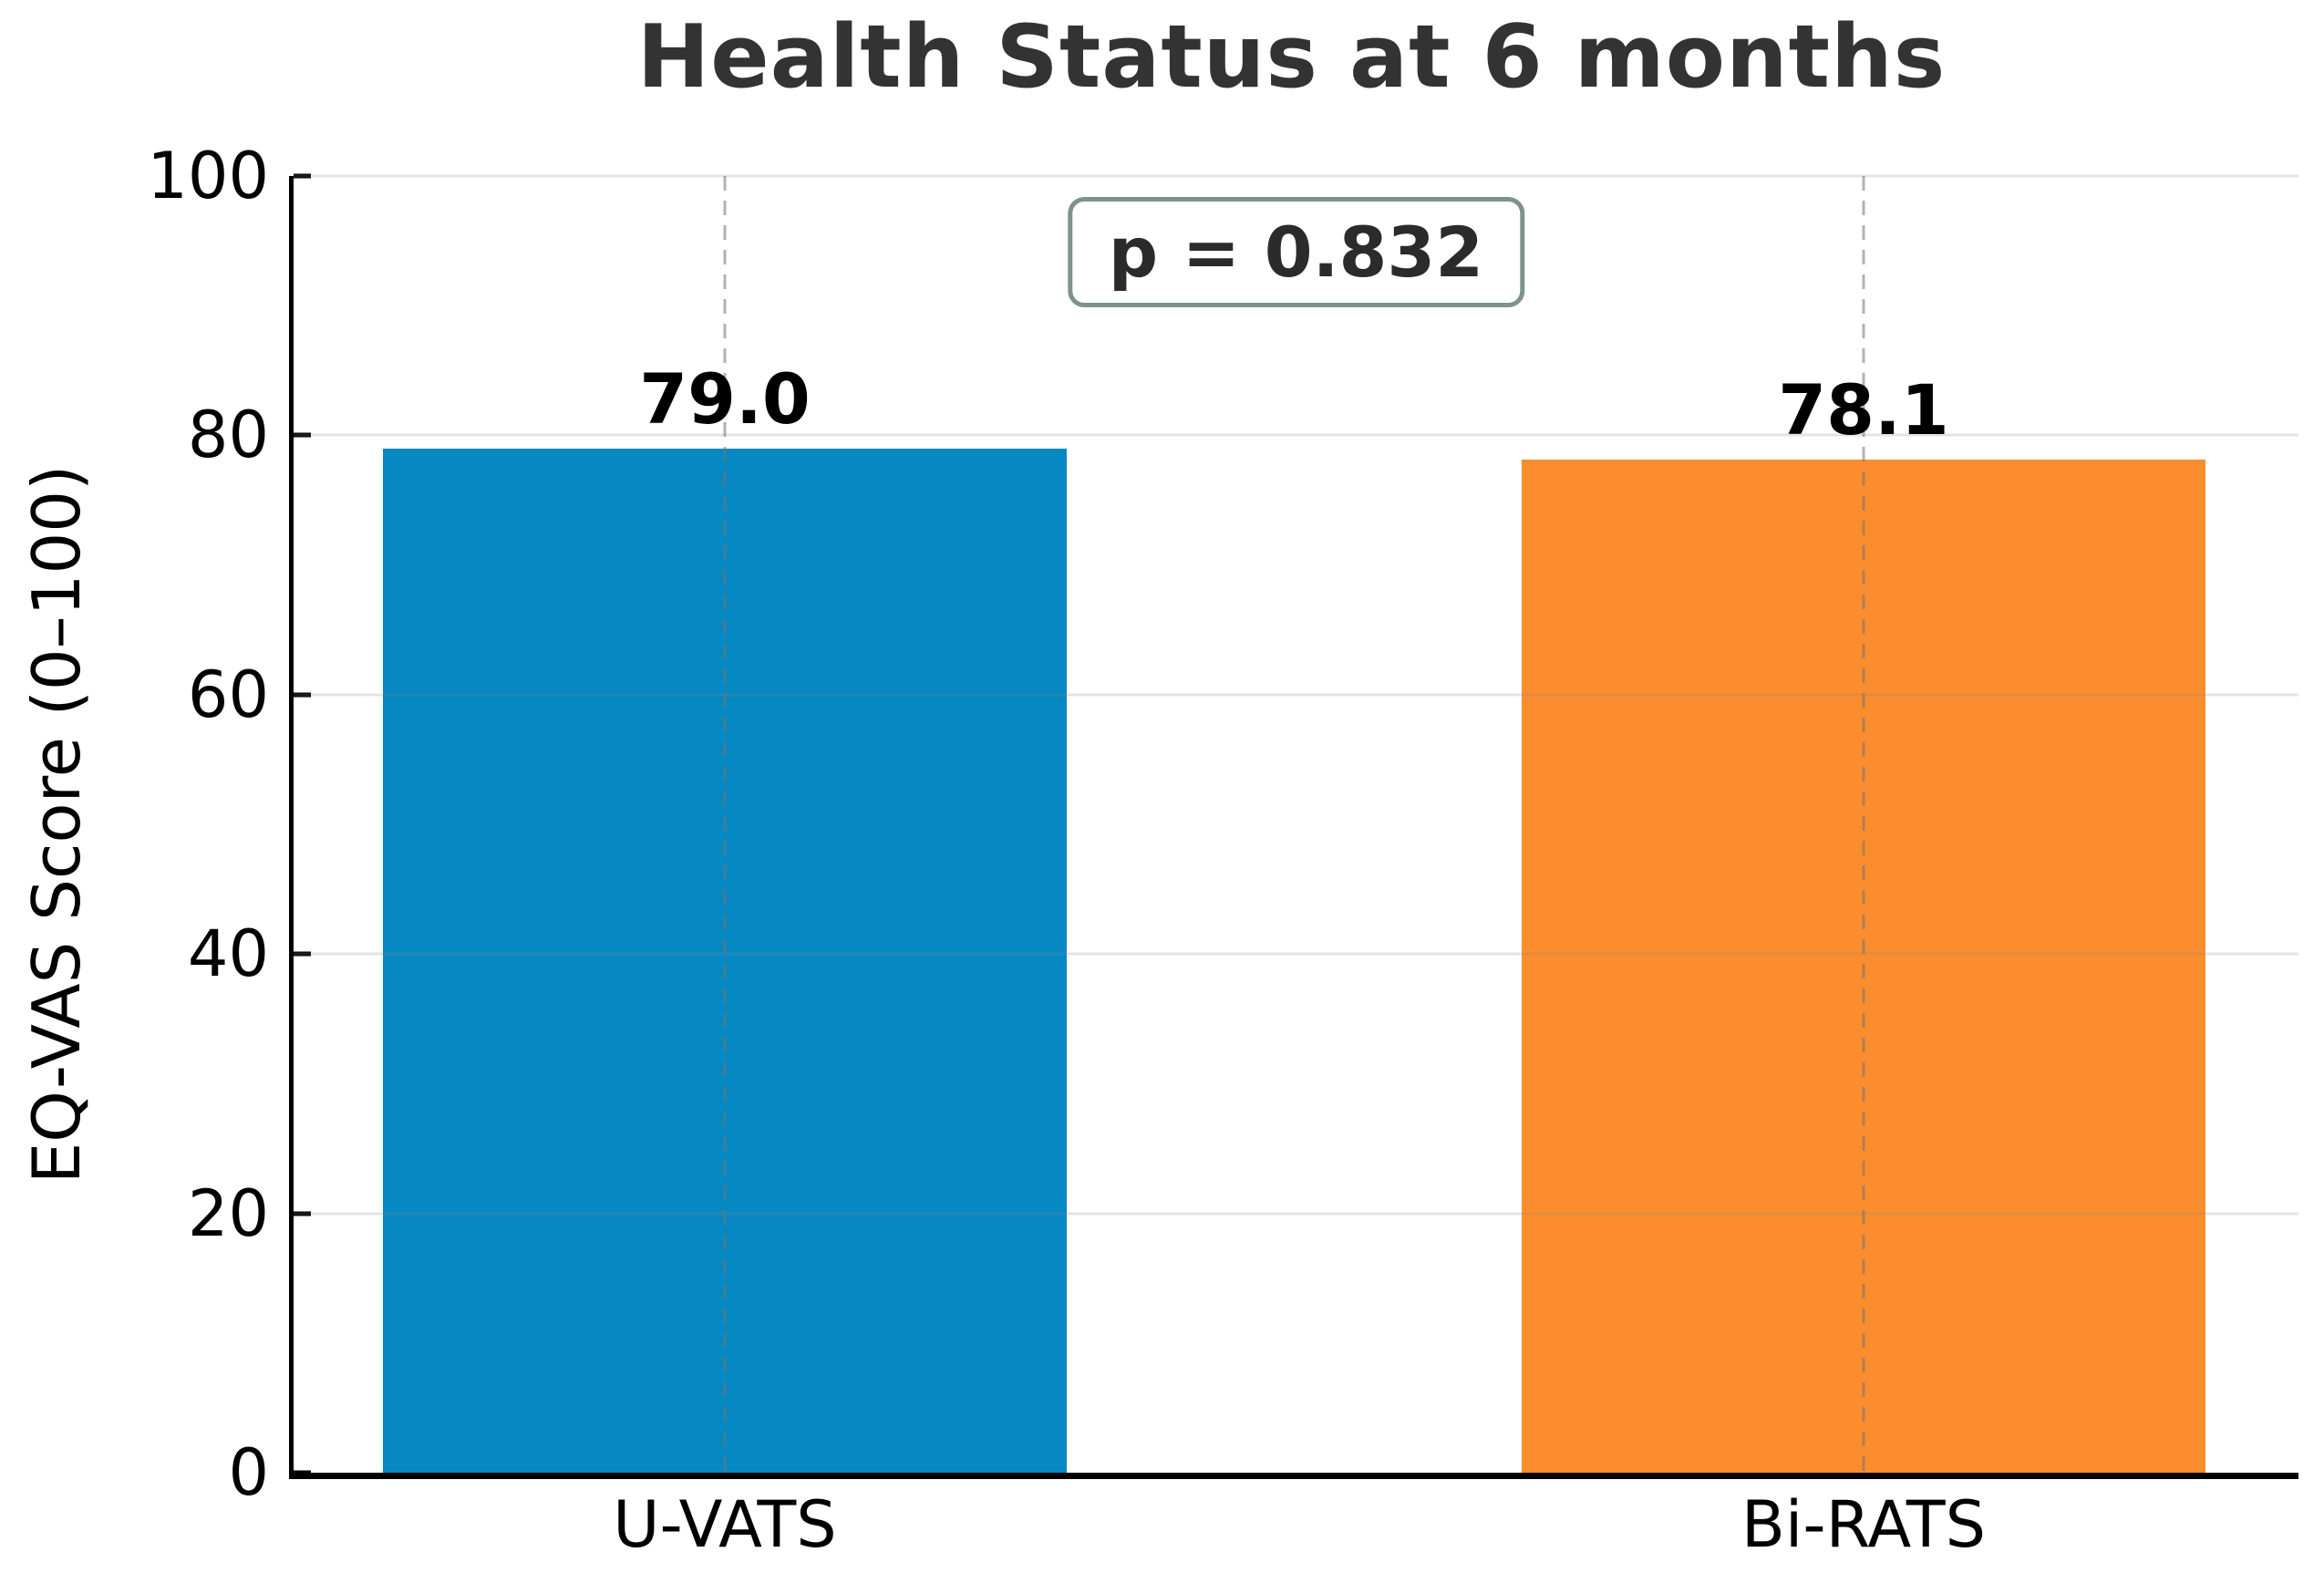  What do you see at coordinates (725, 398) in the screenshot?
I see `value-label-u-vats: 79.0` at bounding box center [725, 398].